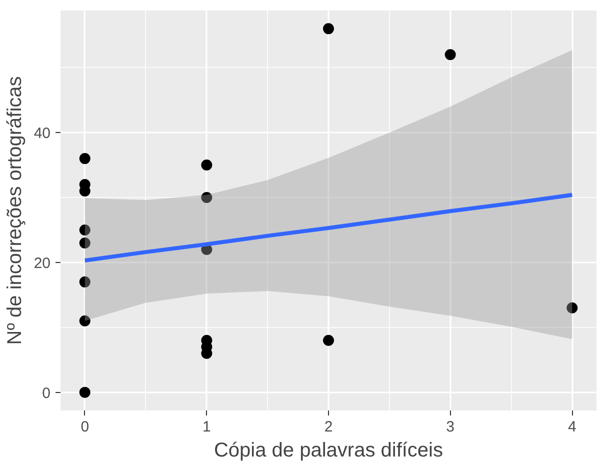 The image size is (611, 464). Describe the element at coordinates (206, 427) in the screenshot. I see `x-tick-label: 1` at that location.